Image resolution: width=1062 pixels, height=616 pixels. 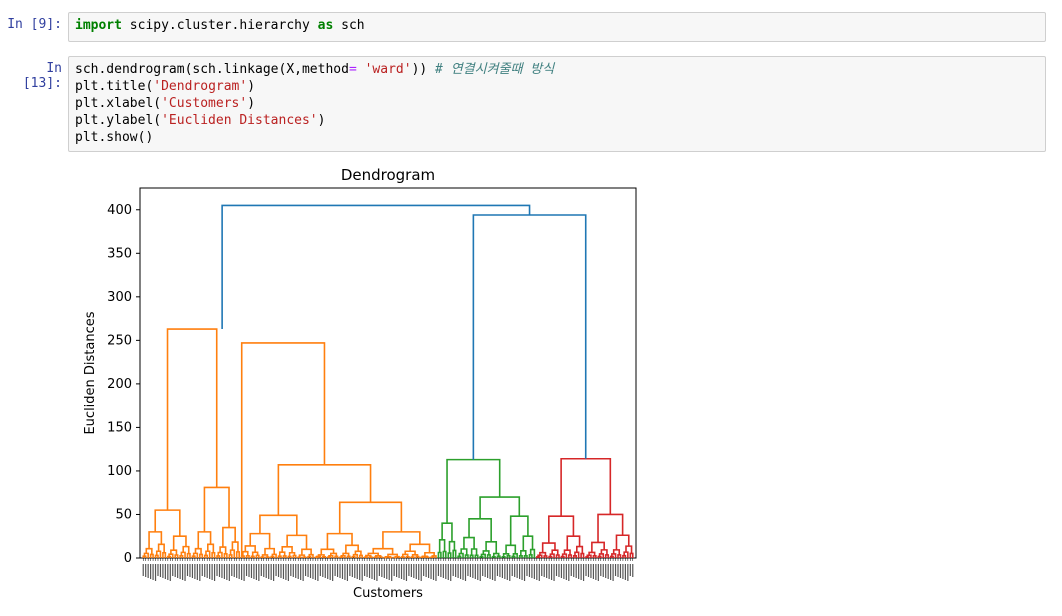 What do you see at coordinates (321, 120) in the screenshot?
I see `code-token: )` at bounding box center [321, 120].